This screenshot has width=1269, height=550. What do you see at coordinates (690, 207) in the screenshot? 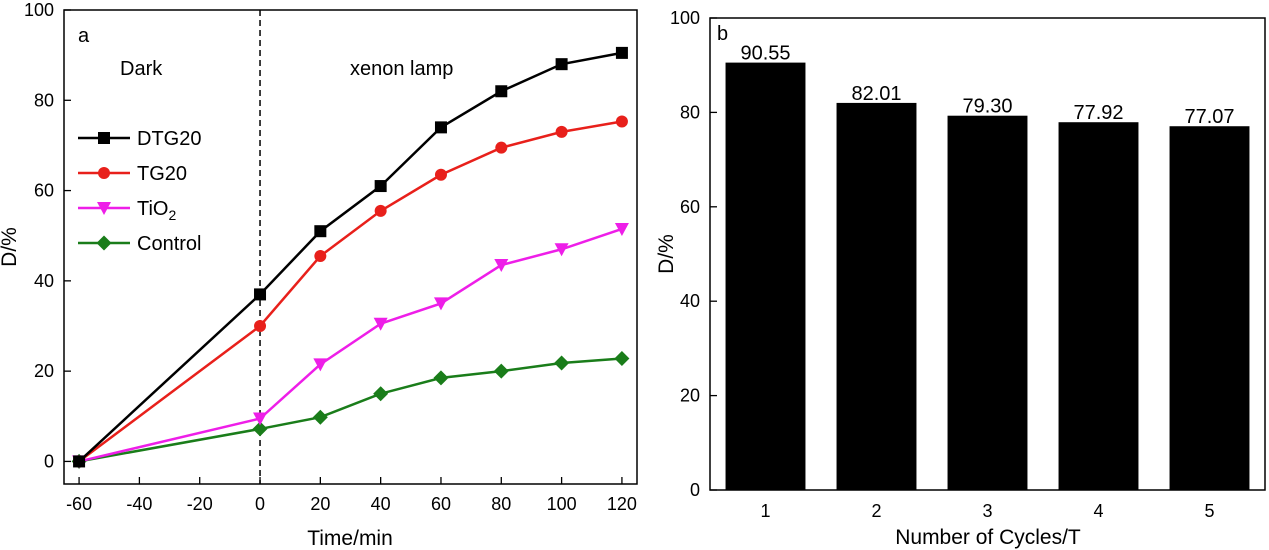
I see `b-y-tick-label: 60` at bounding box center [690, 207].